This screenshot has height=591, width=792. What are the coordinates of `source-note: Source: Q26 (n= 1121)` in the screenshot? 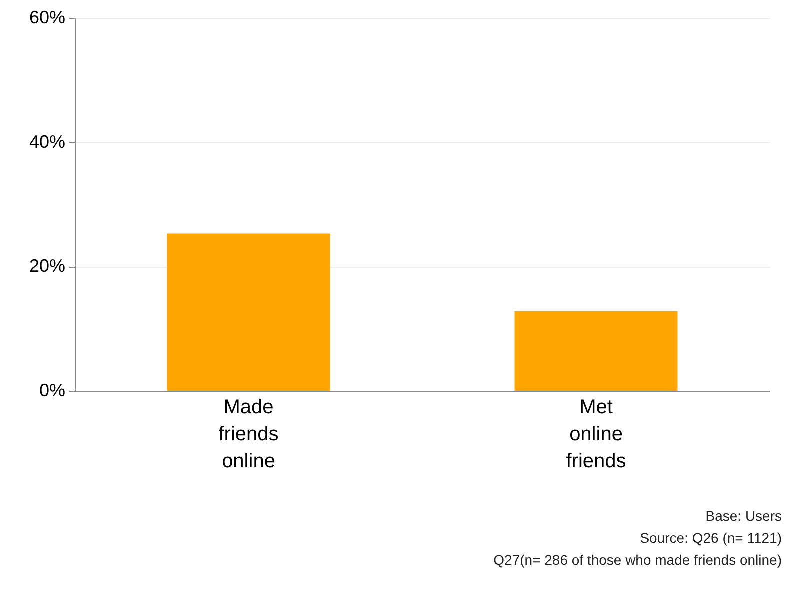 It's located at (710, 538).